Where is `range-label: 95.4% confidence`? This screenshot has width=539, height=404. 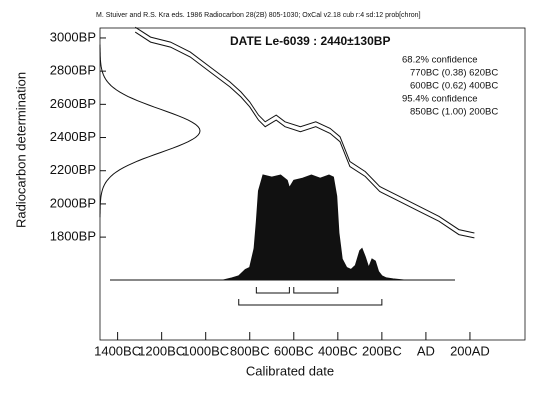 range-label: 95.4% confidence is located at coordinates (440, 99).